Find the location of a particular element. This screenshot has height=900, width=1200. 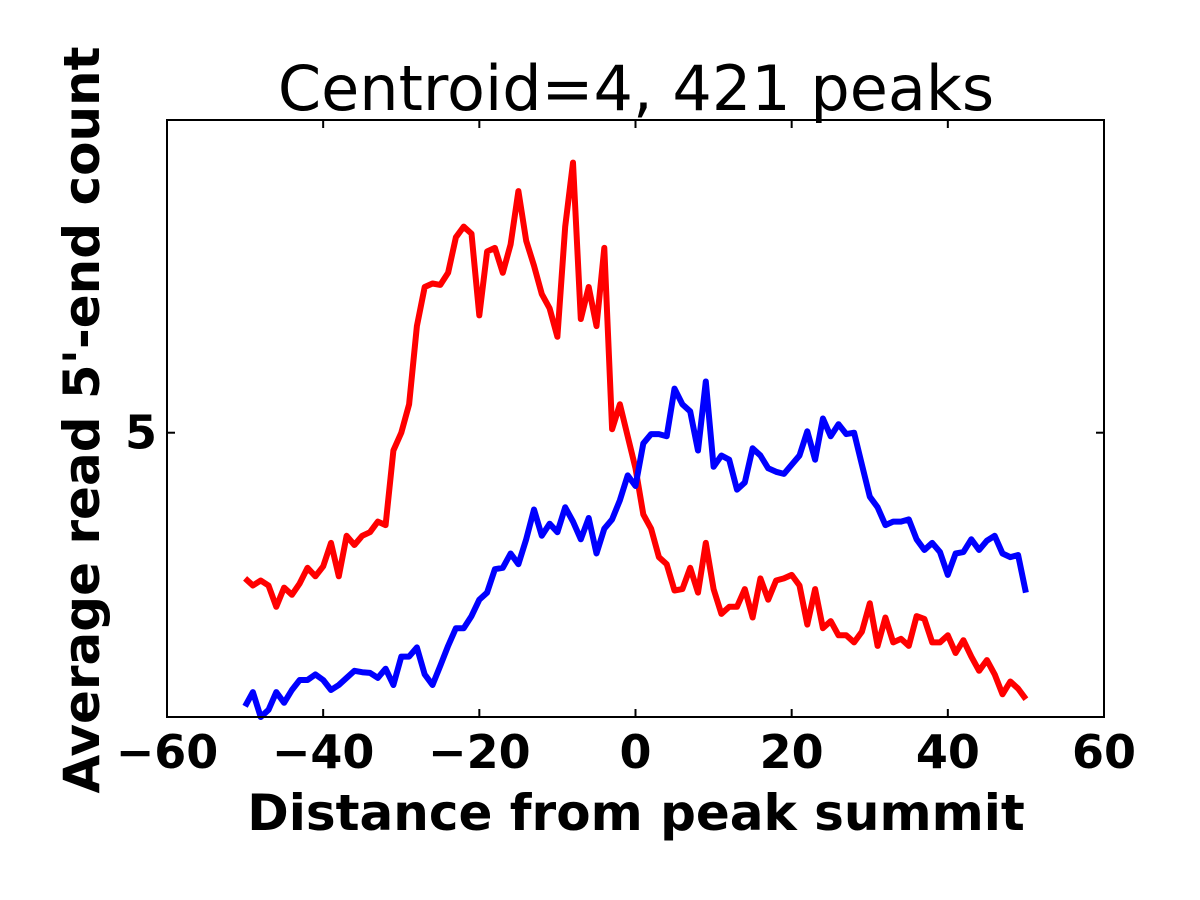

x-tick-label: 40 is located at coordinates (948, 752).